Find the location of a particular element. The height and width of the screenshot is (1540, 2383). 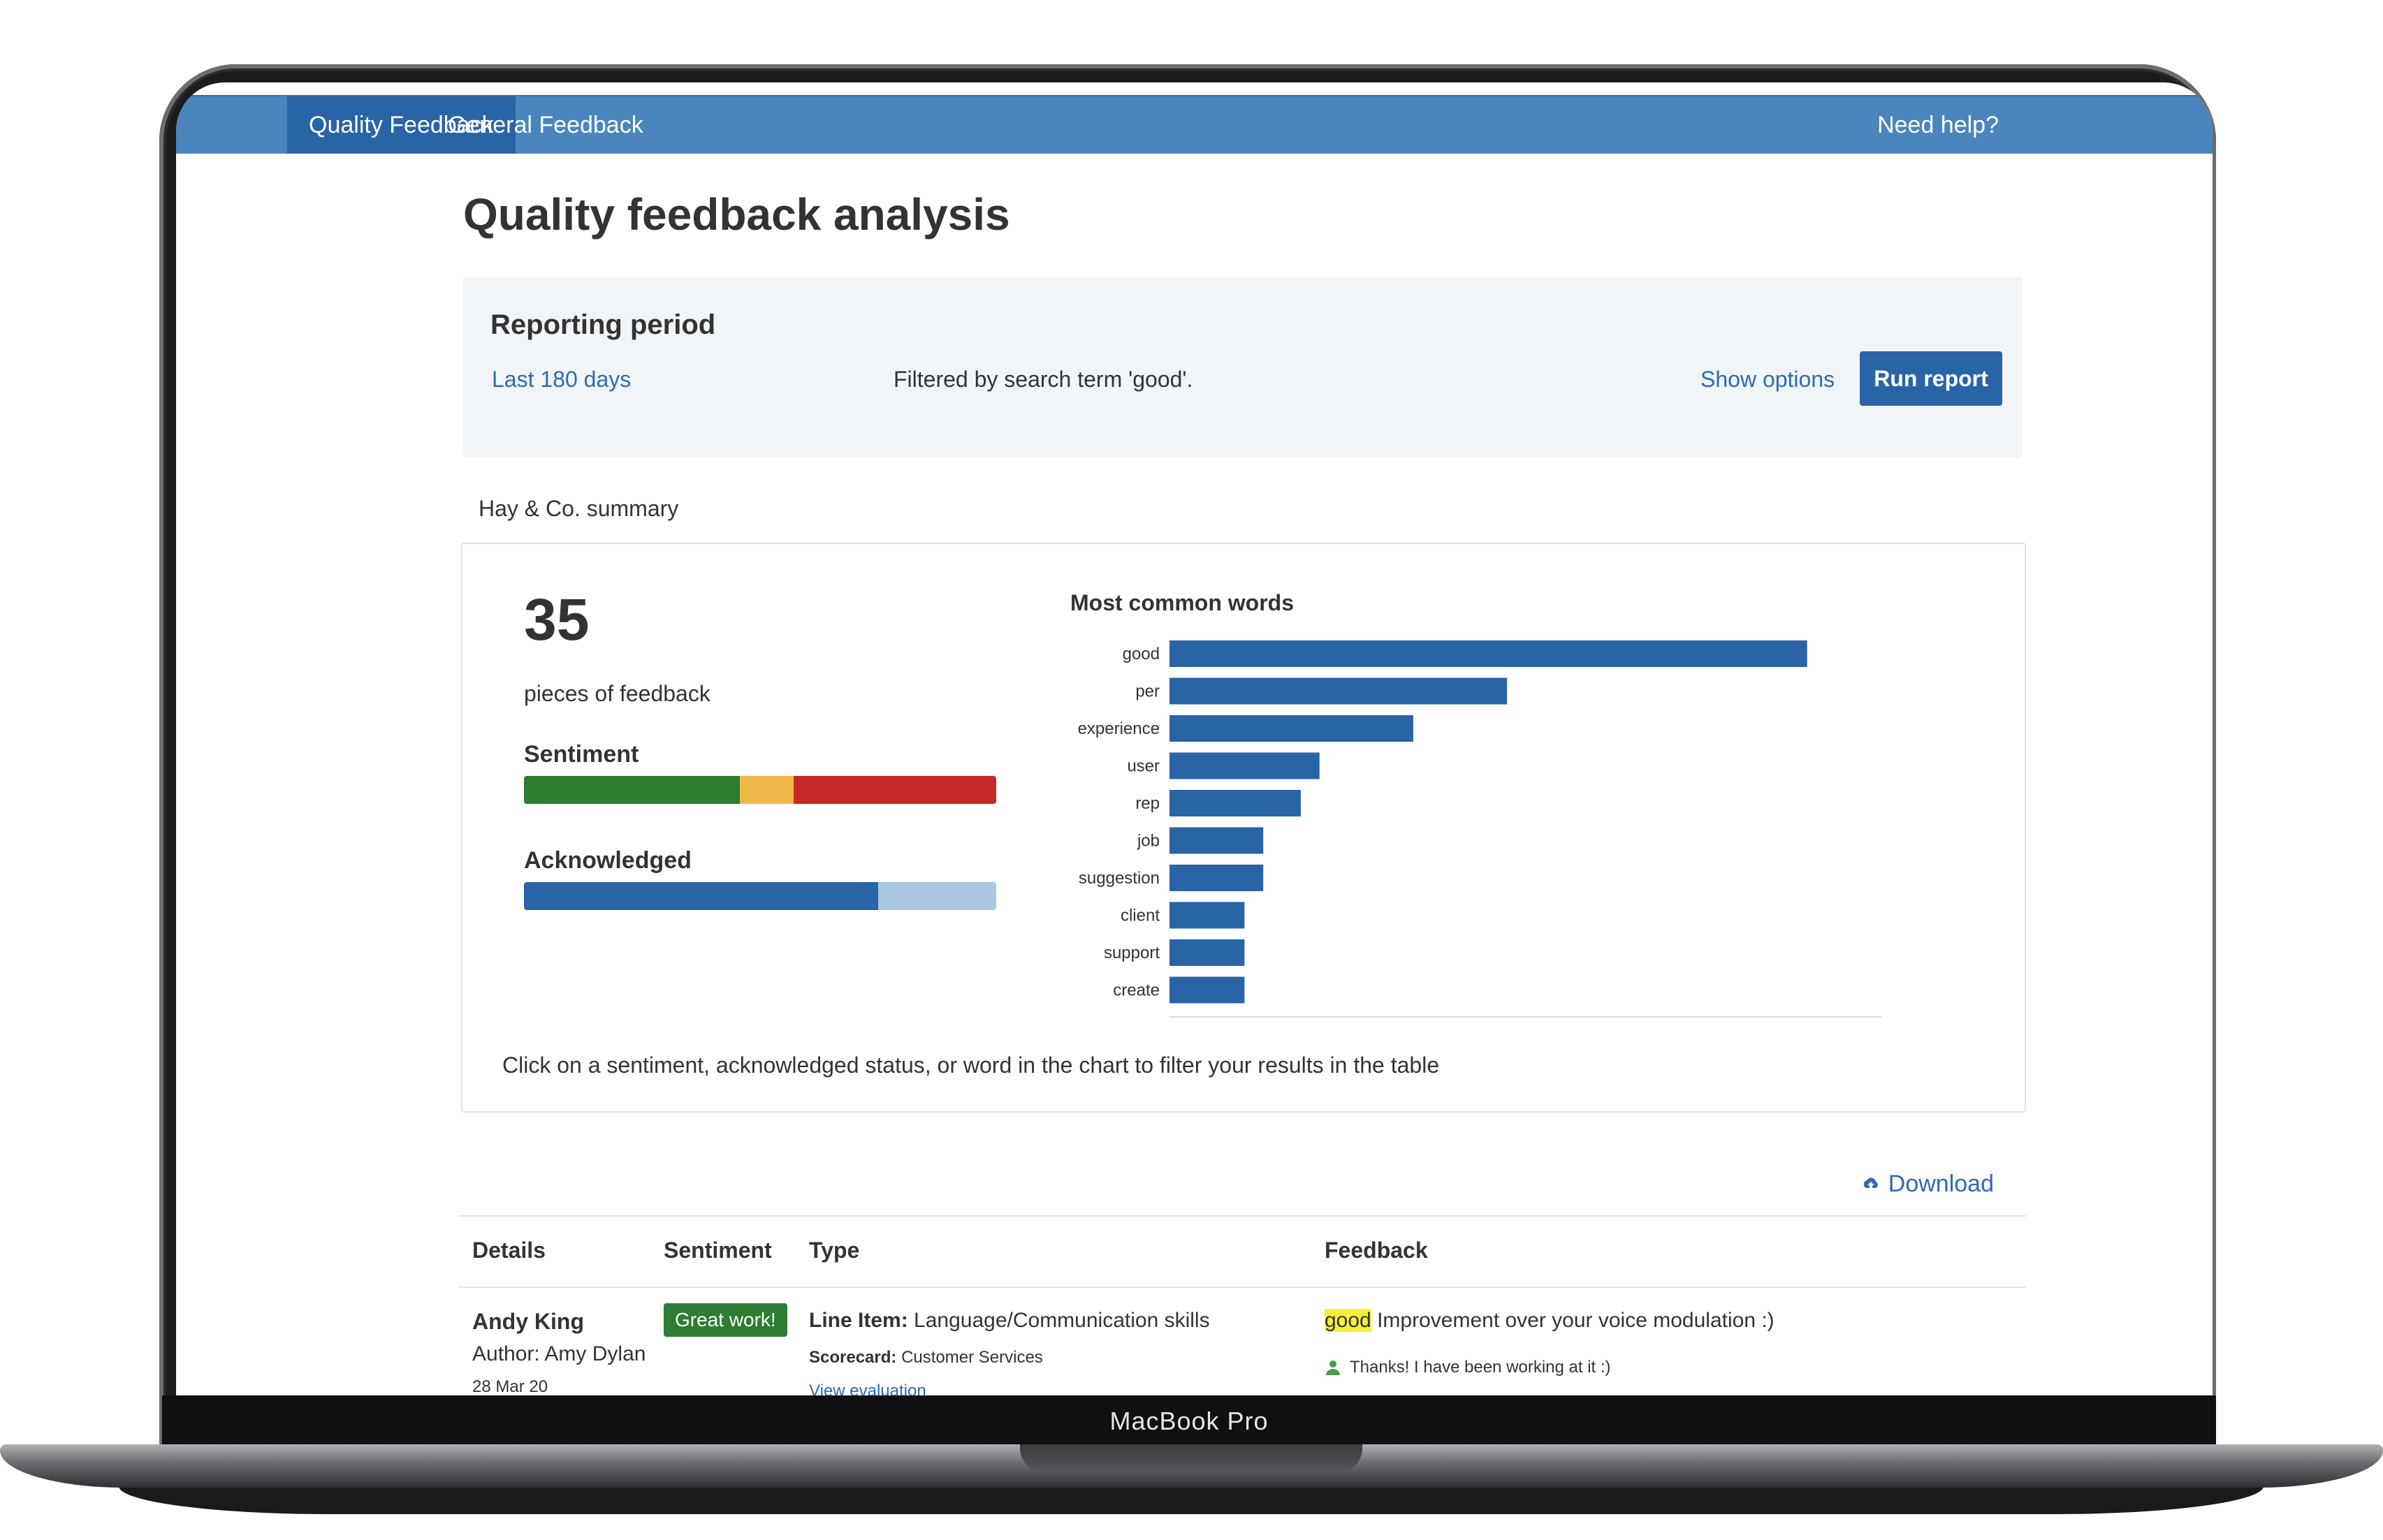

sentiment-label: Sentiment is located at coordinates (581, 754).